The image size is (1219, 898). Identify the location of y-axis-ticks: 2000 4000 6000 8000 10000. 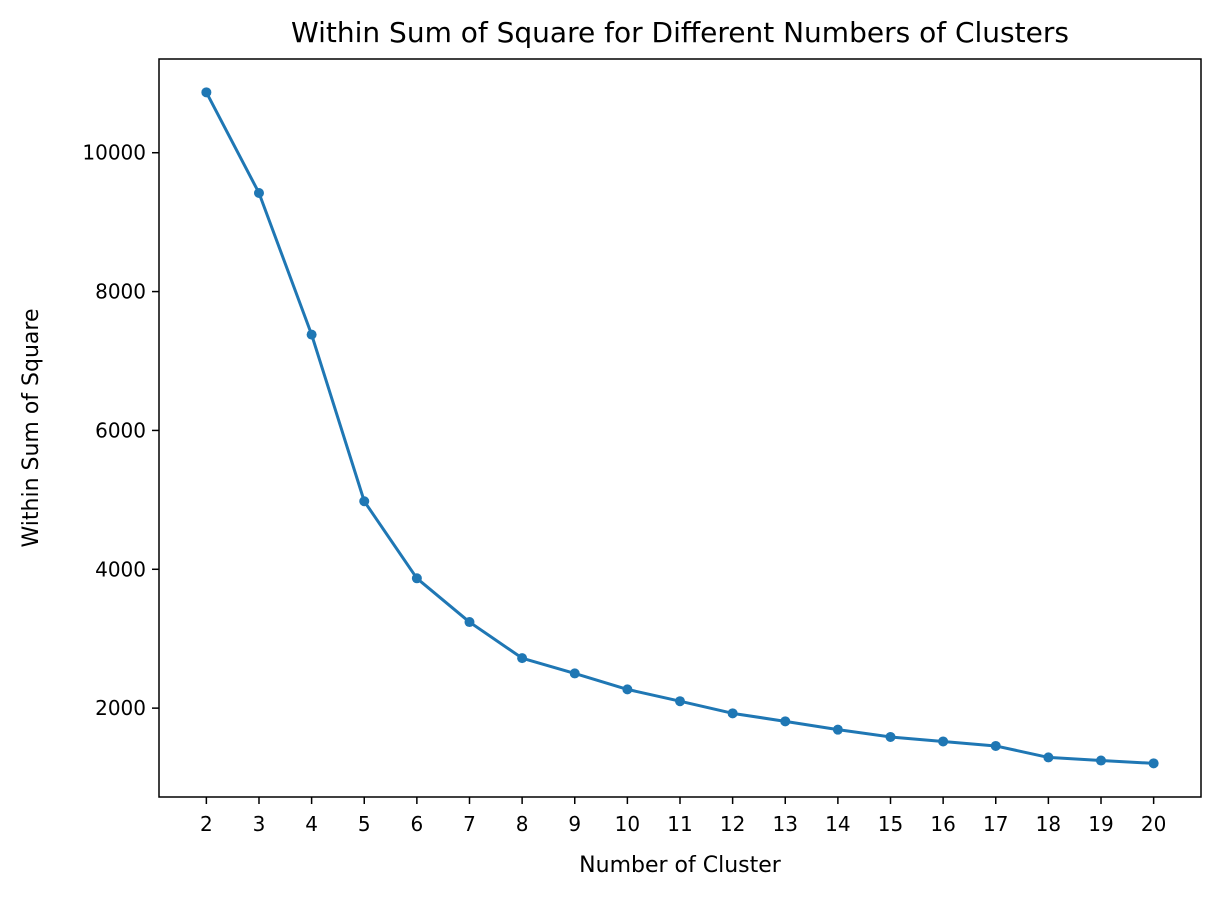
(120, 430).